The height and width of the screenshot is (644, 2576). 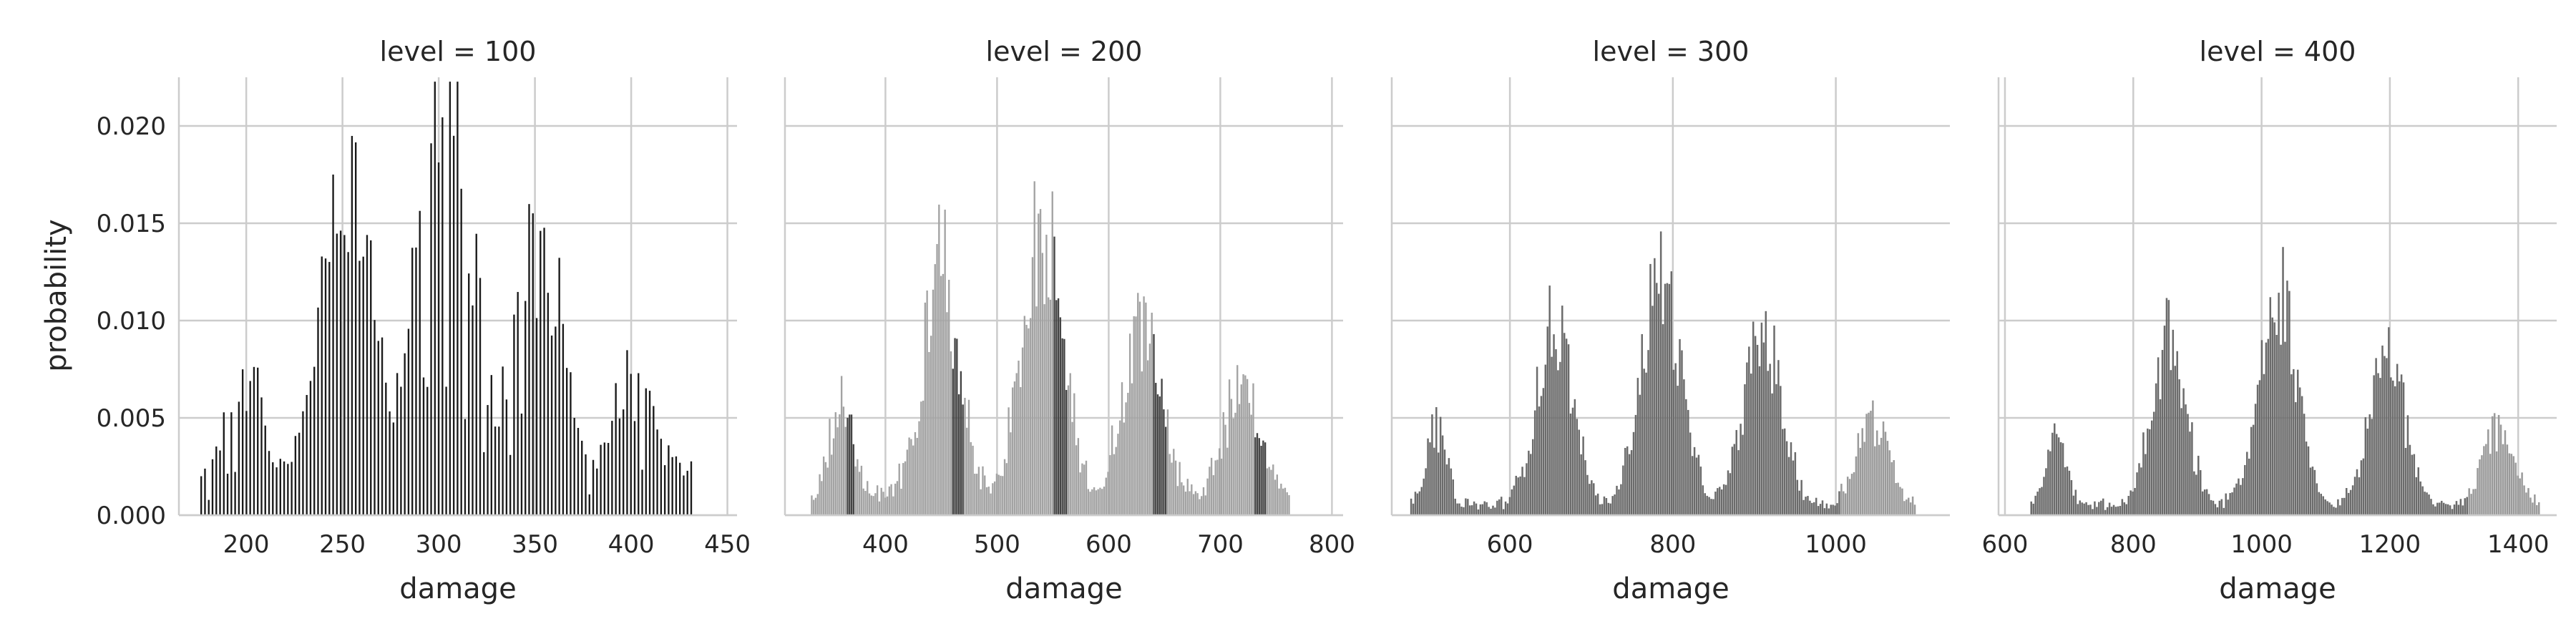 What do you see at coordinates (1673, 544) in the screenshot?
I see `x-tick-label: 800` at bounding box center [1673, 544].